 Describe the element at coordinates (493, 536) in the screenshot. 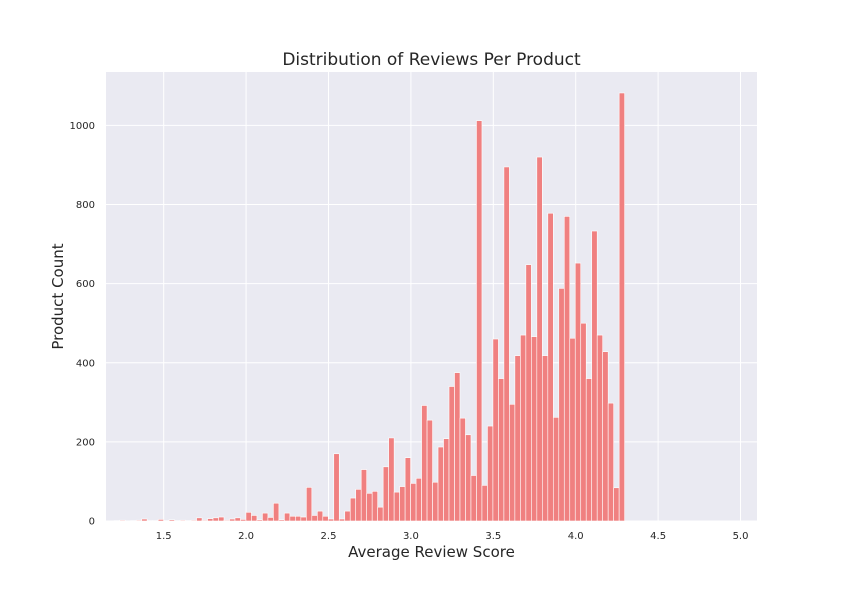

I see `x-tick-label: 3.5` at that location.